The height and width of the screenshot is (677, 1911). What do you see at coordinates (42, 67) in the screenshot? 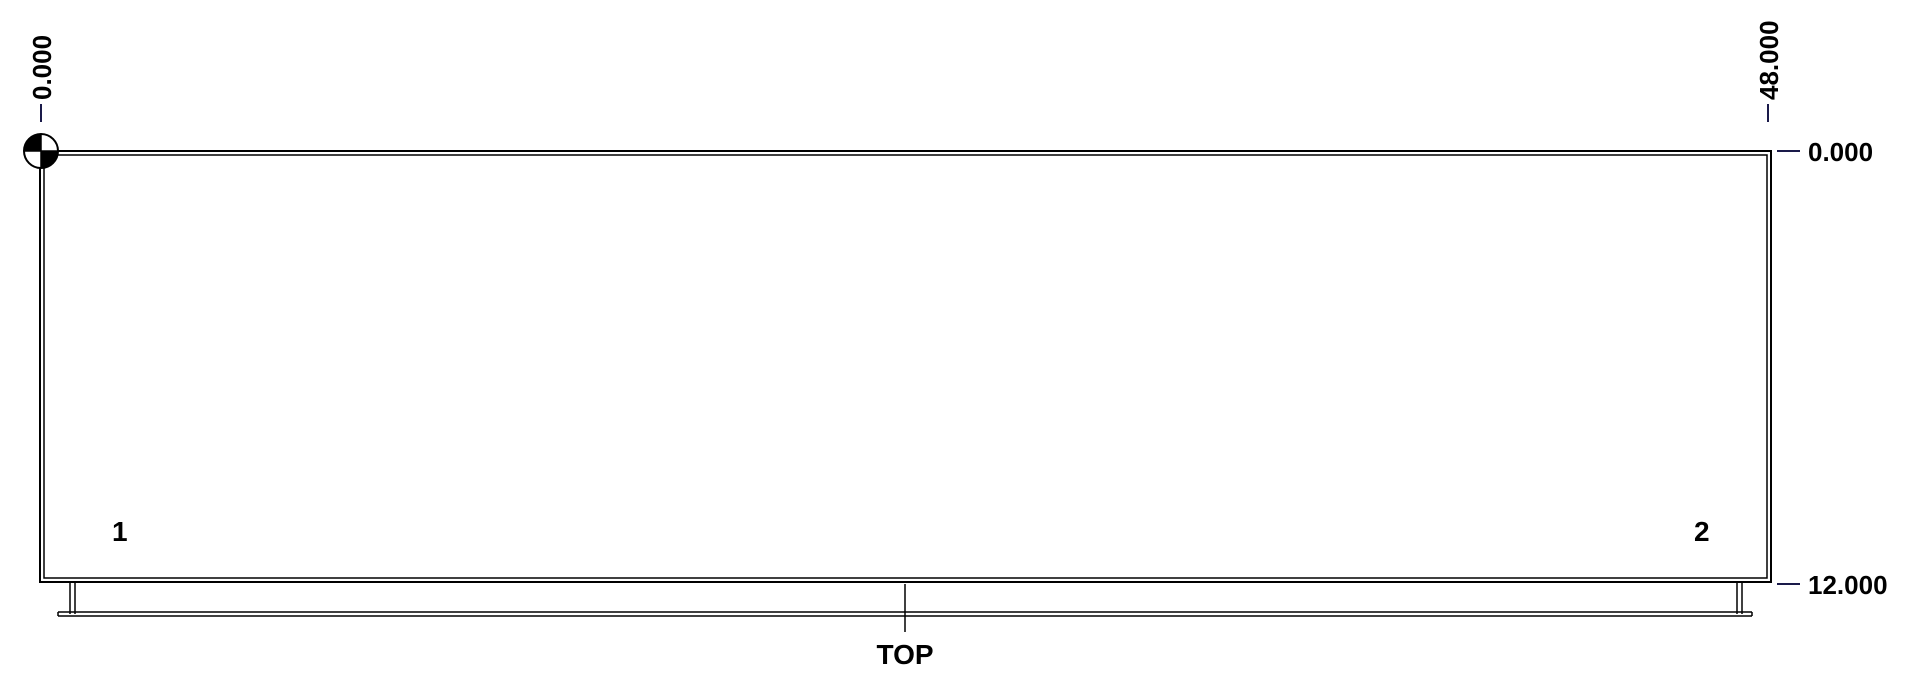
I see `dim-horizontal-start: 0.000` at bounding box center [42, 67].